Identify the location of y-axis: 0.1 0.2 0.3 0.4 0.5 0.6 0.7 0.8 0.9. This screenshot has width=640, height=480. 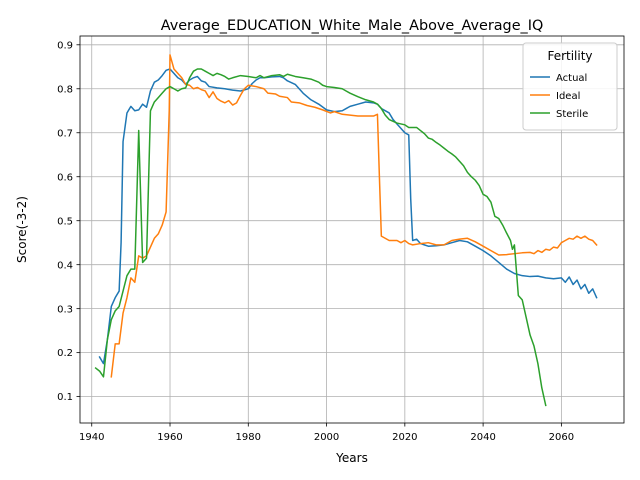
(68, 221).